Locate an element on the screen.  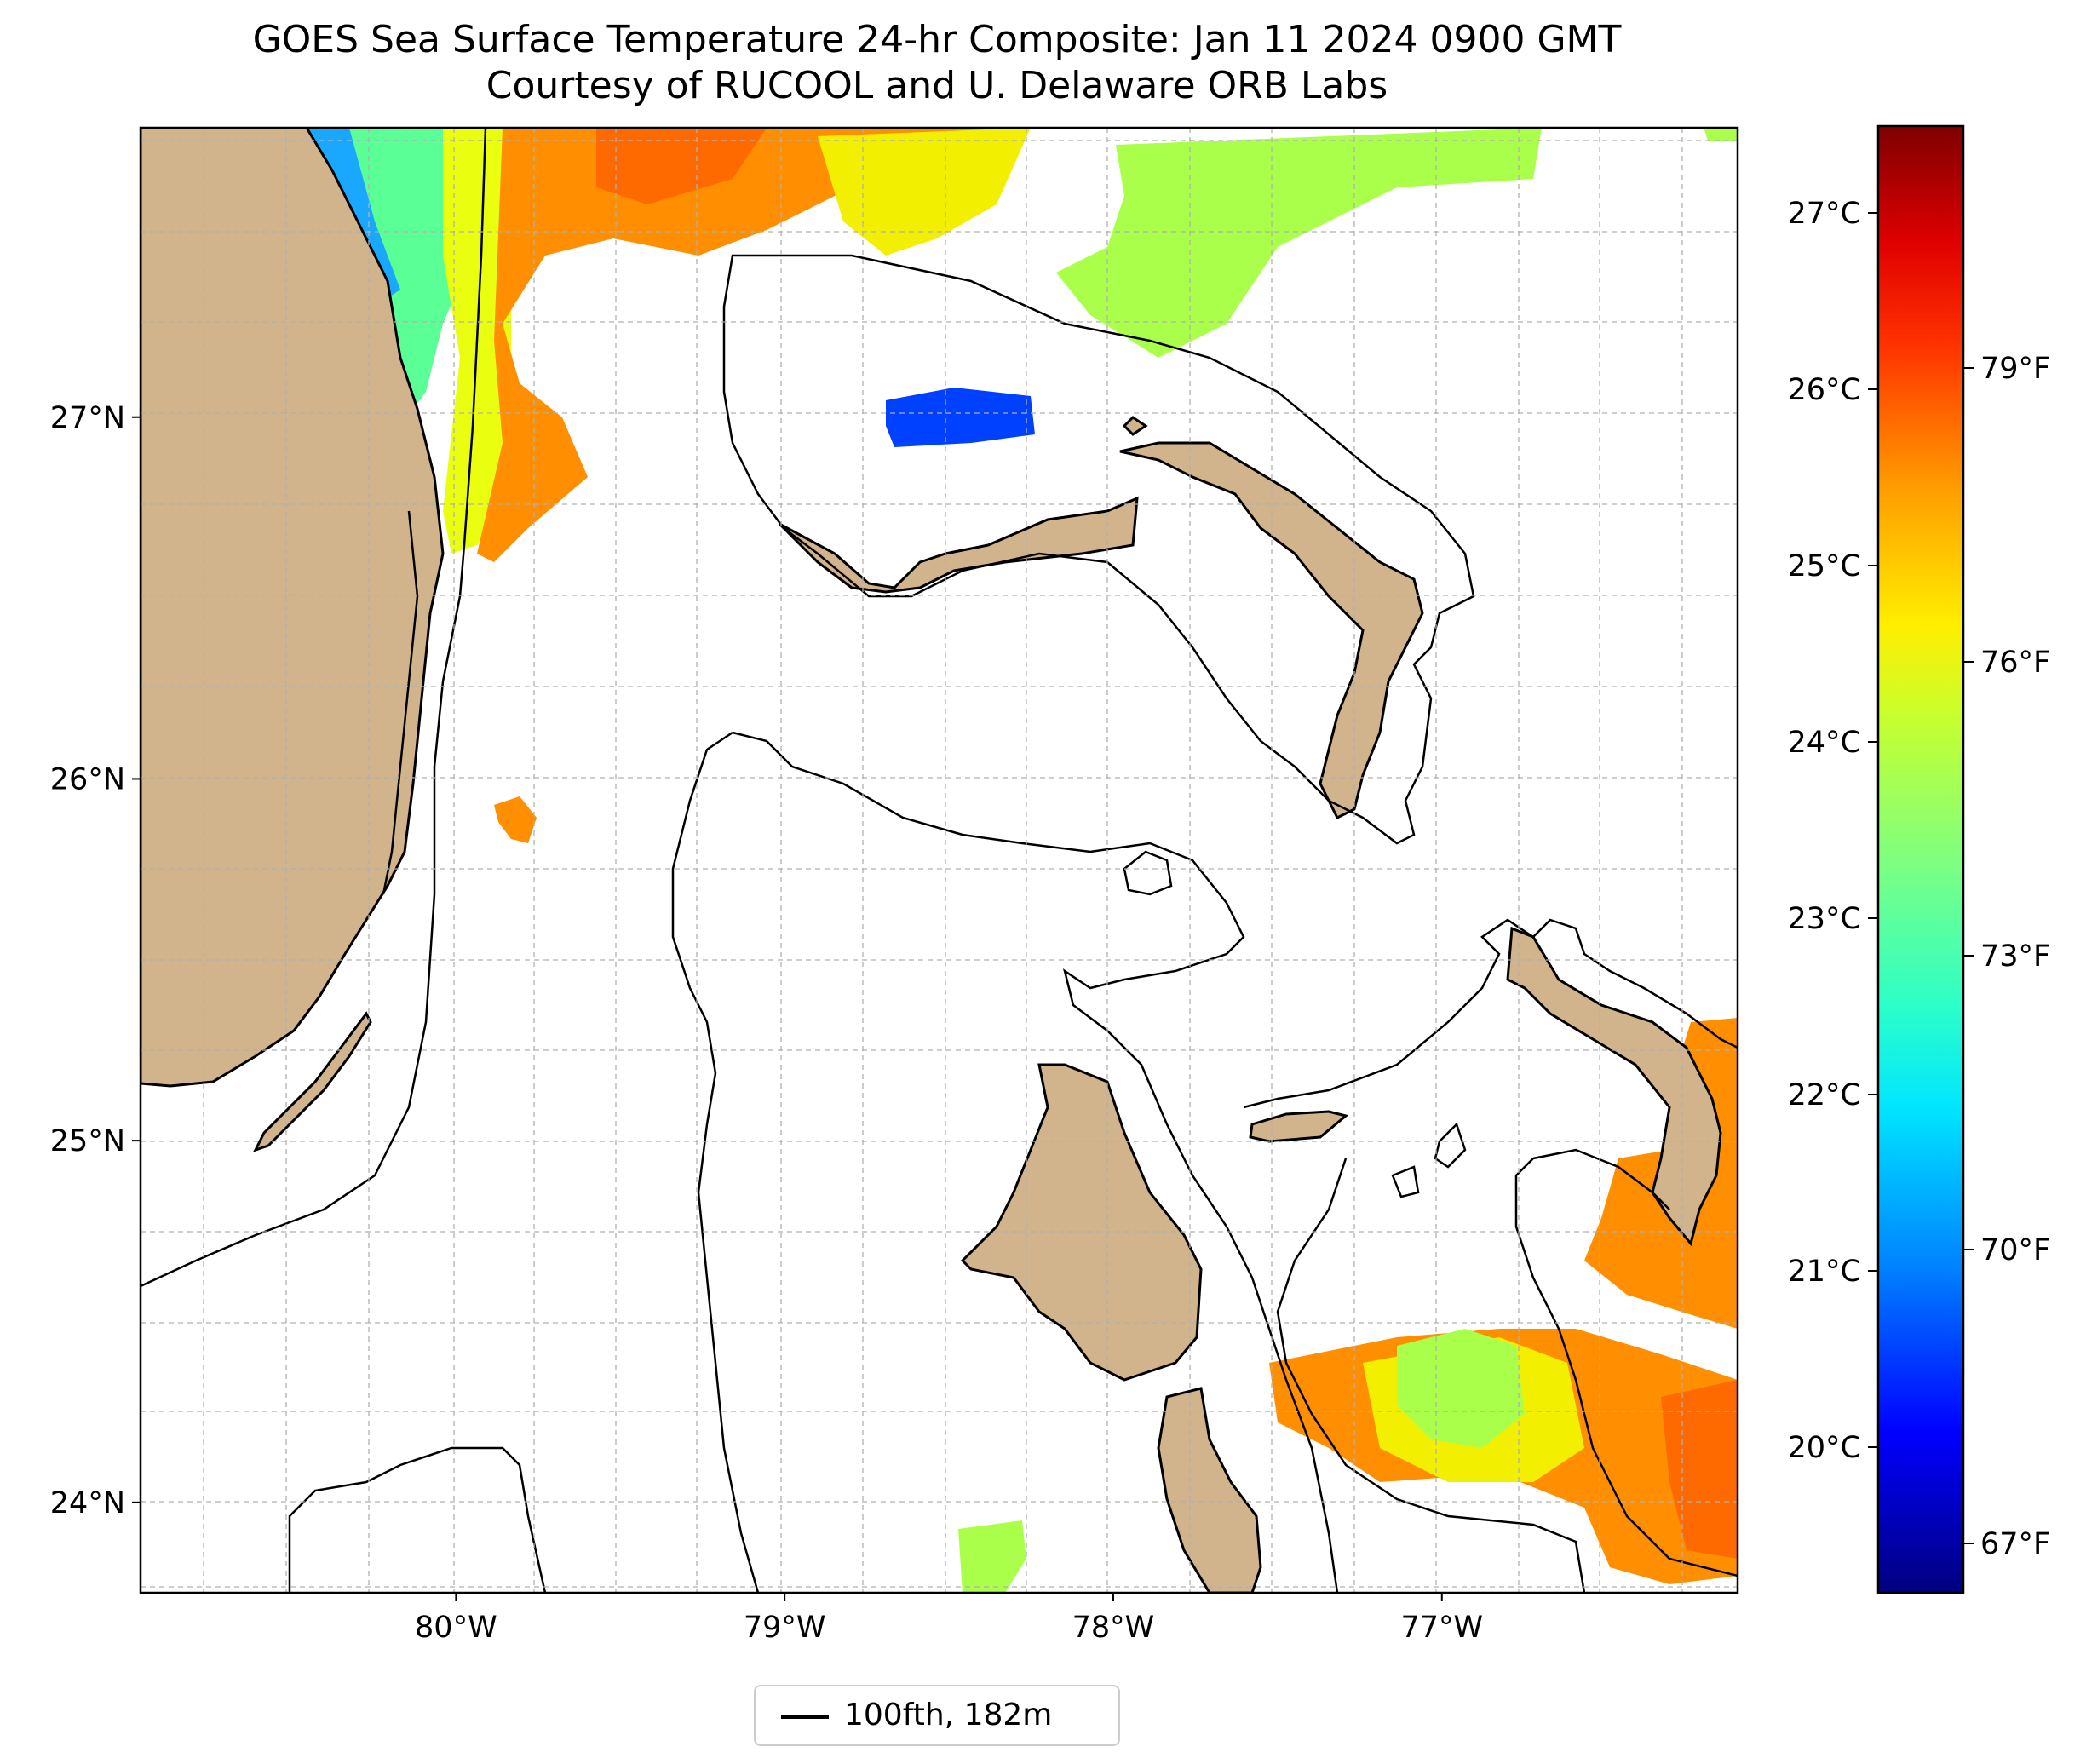
isobath-great-bahama-bank-west is located at coordinates (1035, 1162).